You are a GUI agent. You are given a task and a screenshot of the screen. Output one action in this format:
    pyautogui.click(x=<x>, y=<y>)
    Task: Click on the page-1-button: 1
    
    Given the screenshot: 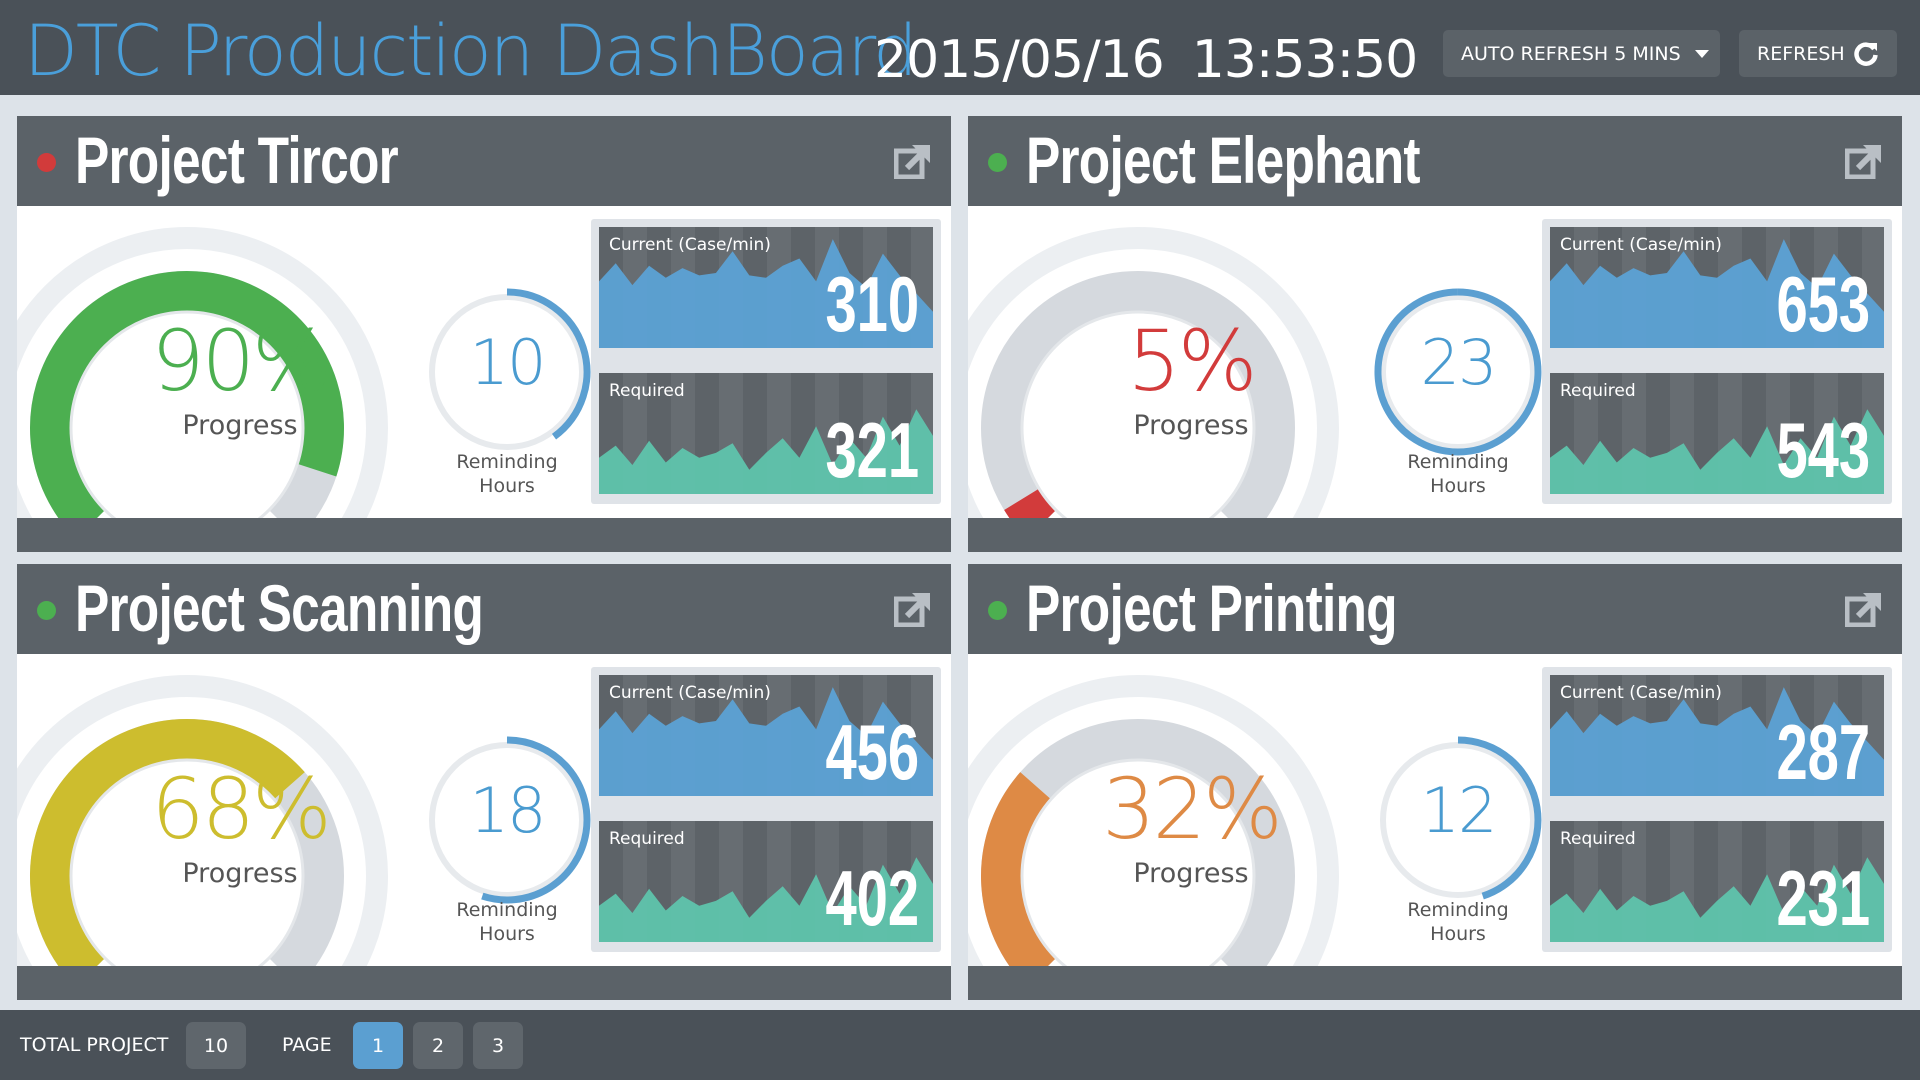 What is the action you would take?
    pyautogui.click(x=378, y=1045)
    